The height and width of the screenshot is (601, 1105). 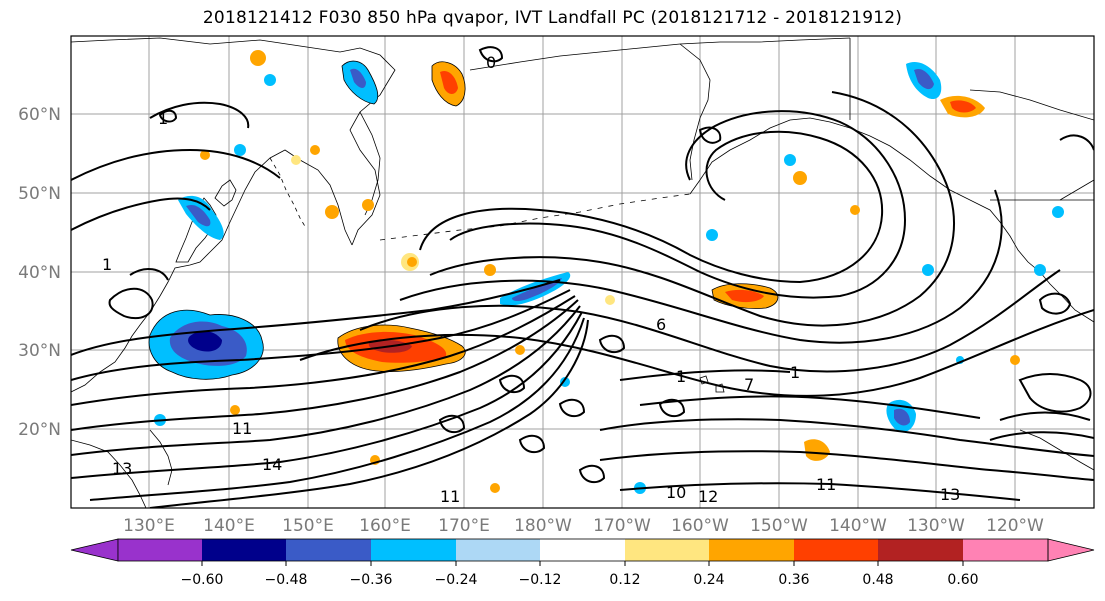 What do you see at coordinates (385, 526) in the screenshot?
I see `lon-label: 160°E` at bounding box center [385, 526].